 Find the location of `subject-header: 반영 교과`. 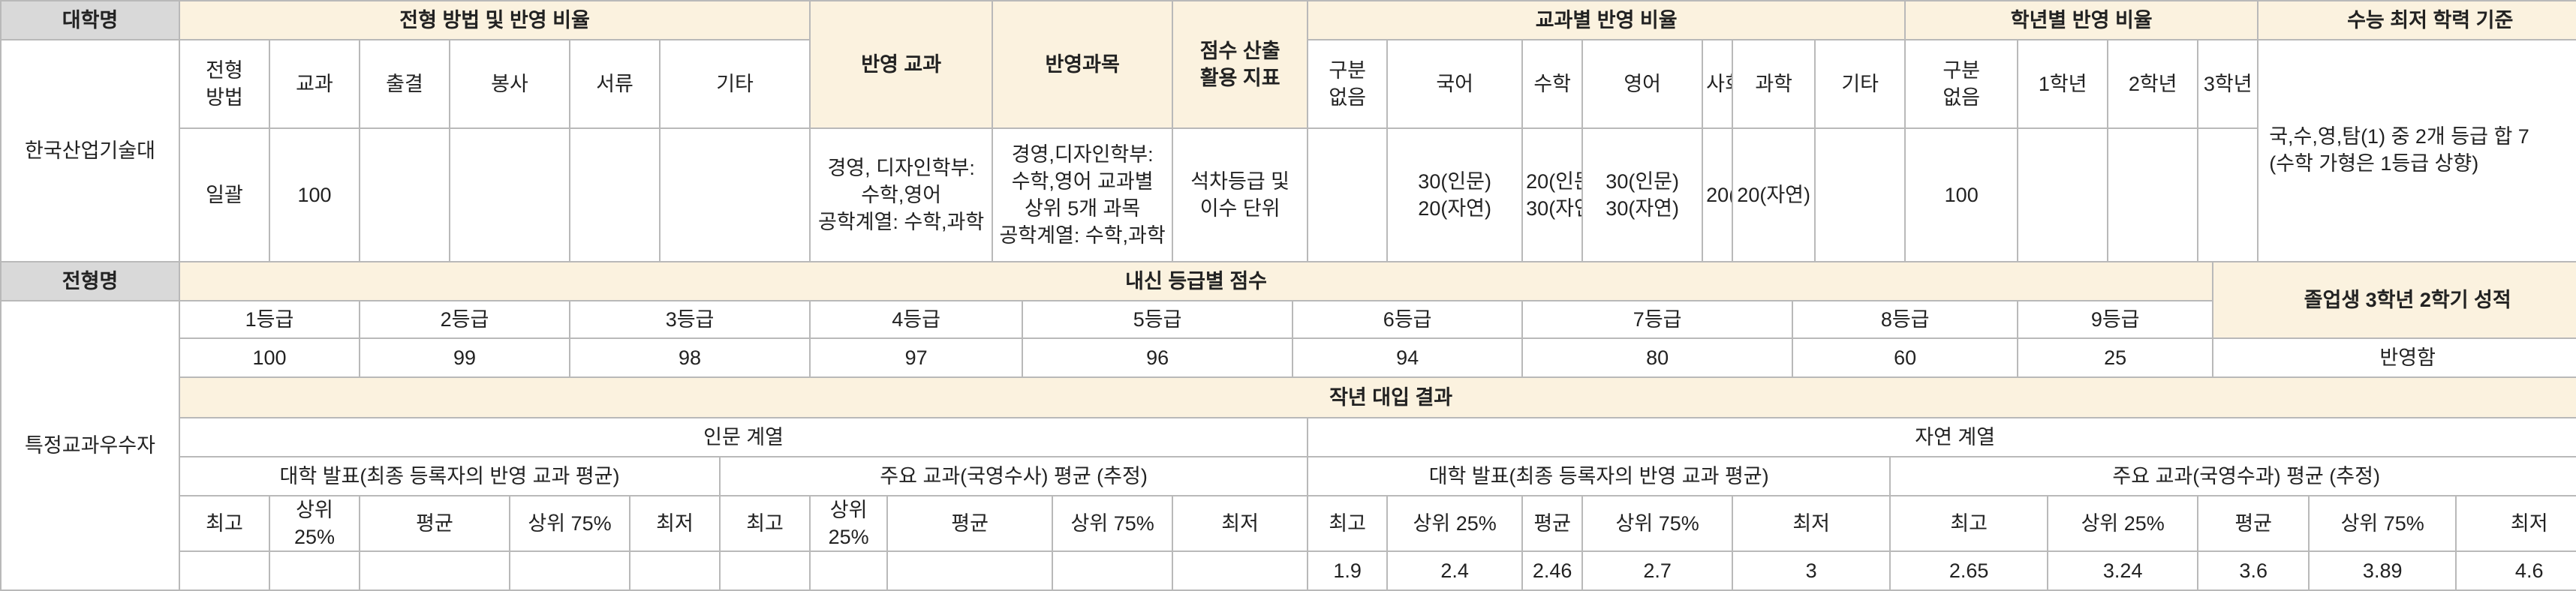

subject-header: 반영 교과 is located at coordinates (901, 64).